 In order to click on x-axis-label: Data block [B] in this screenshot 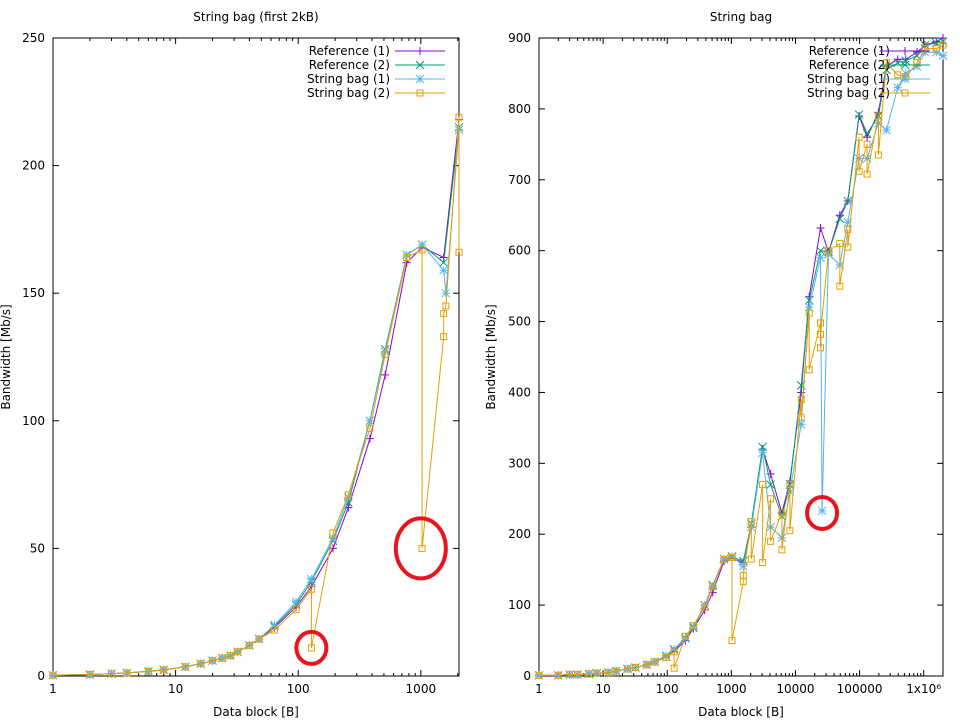, I will do `click(256, 712)`.